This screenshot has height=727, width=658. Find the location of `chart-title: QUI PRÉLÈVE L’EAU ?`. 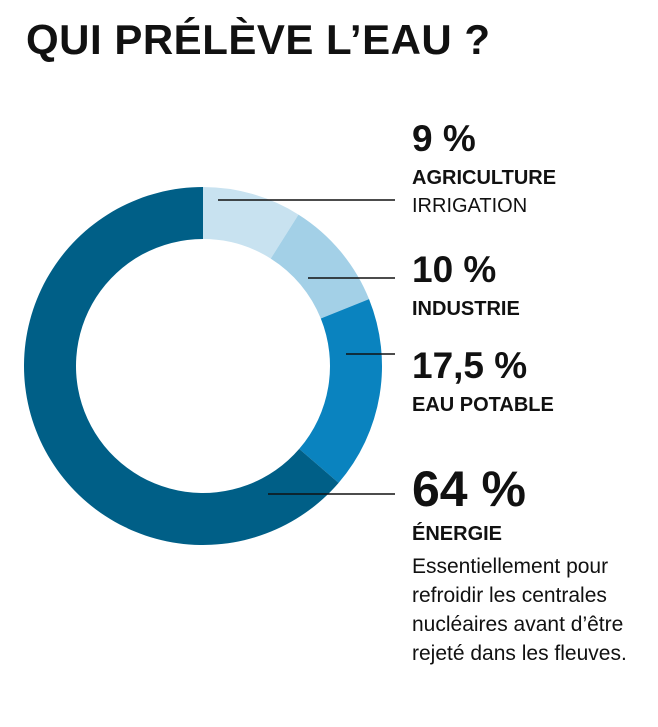

chart-title: QUI PRÉLÈVE L’EAU ? is located at coordinates (258, 39).